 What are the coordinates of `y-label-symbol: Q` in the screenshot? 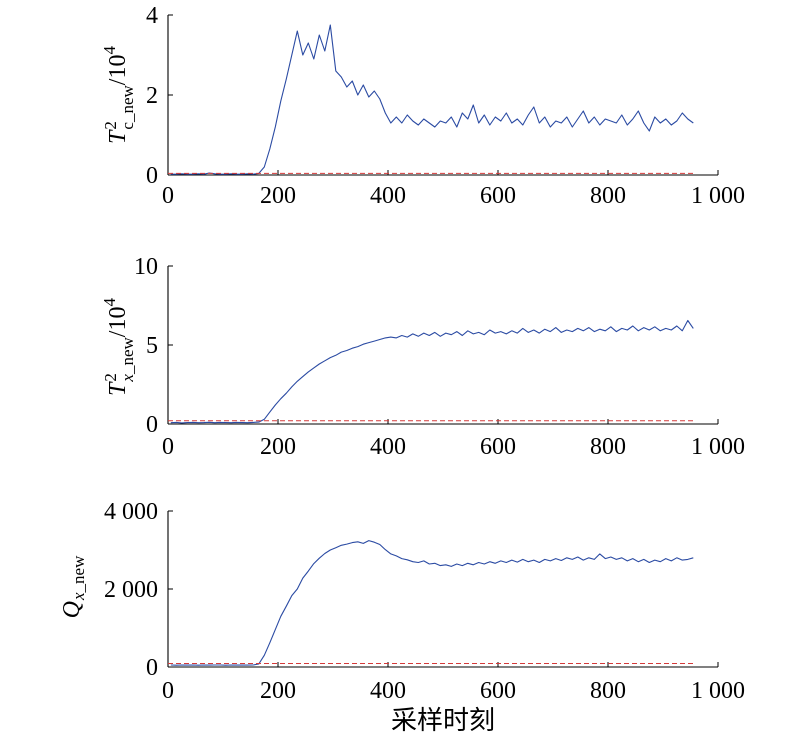 It's located at (72, 610).